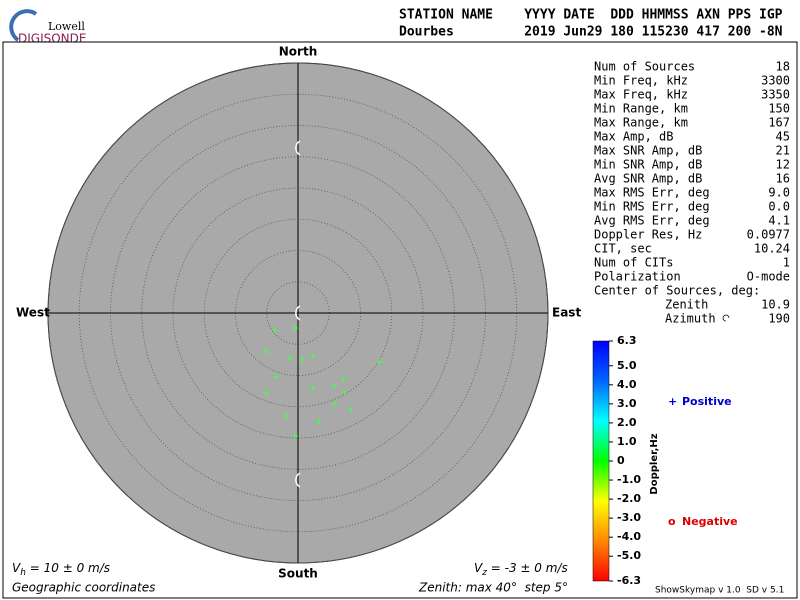  Describe the element at coordinates (779, 319) in the screenshot. I see `center-value: 190` at that location.